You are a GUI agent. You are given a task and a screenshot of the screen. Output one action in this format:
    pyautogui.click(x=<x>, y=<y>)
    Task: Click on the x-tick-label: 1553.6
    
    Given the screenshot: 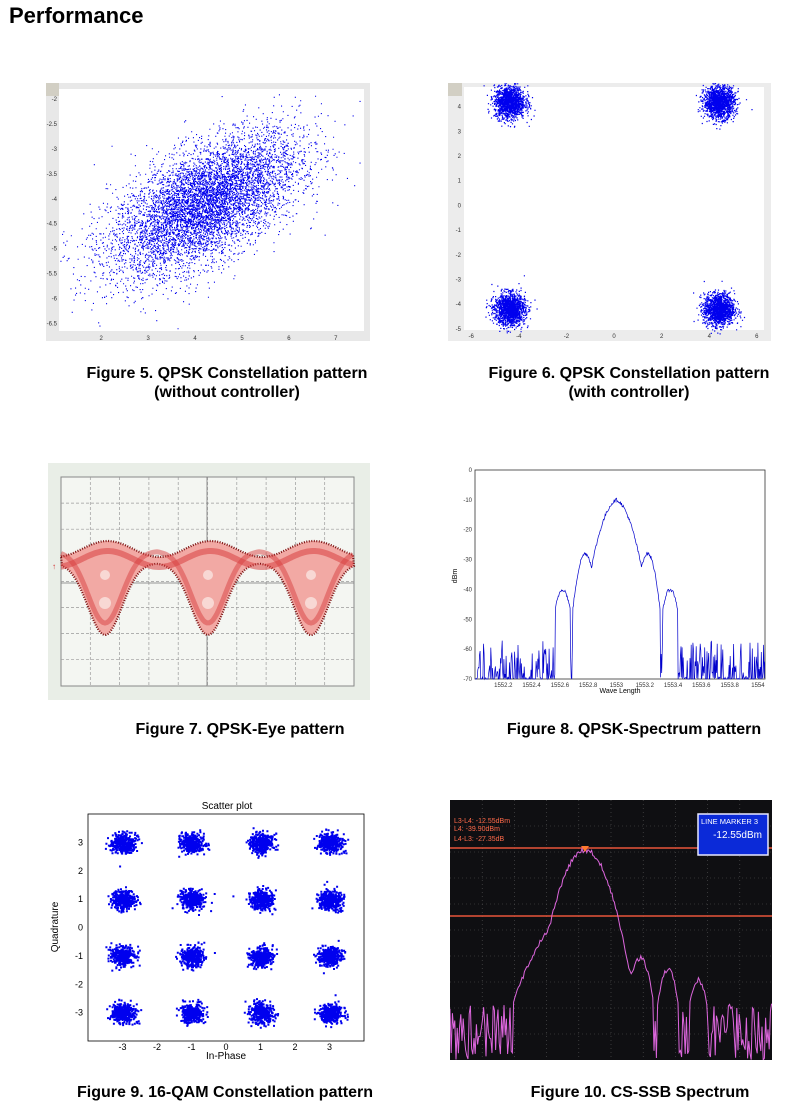 What is the action you would take?
    pyautogui.click(x=701, y=686)
    